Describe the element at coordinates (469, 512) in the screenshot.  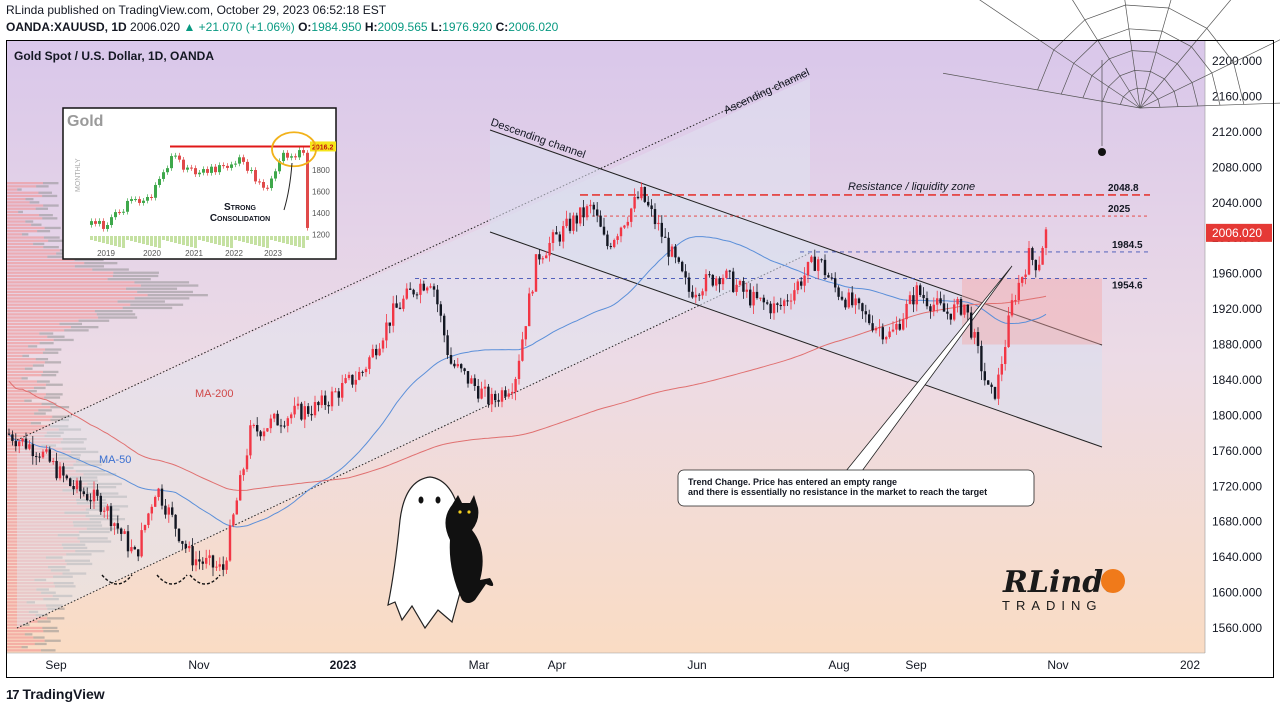
I see `cat-eye-icon` at that location.